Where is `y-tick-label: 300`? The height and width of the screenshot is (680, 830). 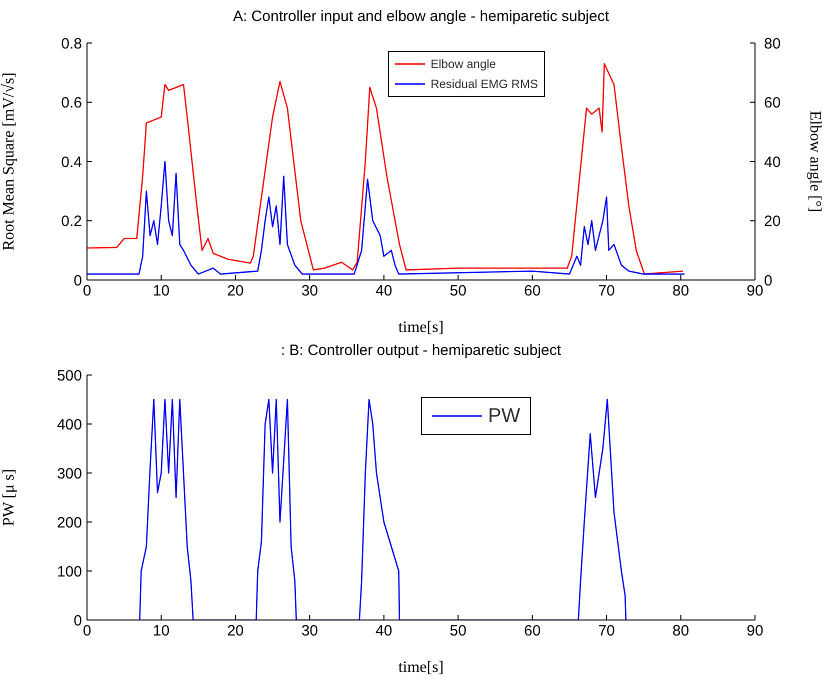 y-tick-label: 300 is located at coordinates (69, 473).